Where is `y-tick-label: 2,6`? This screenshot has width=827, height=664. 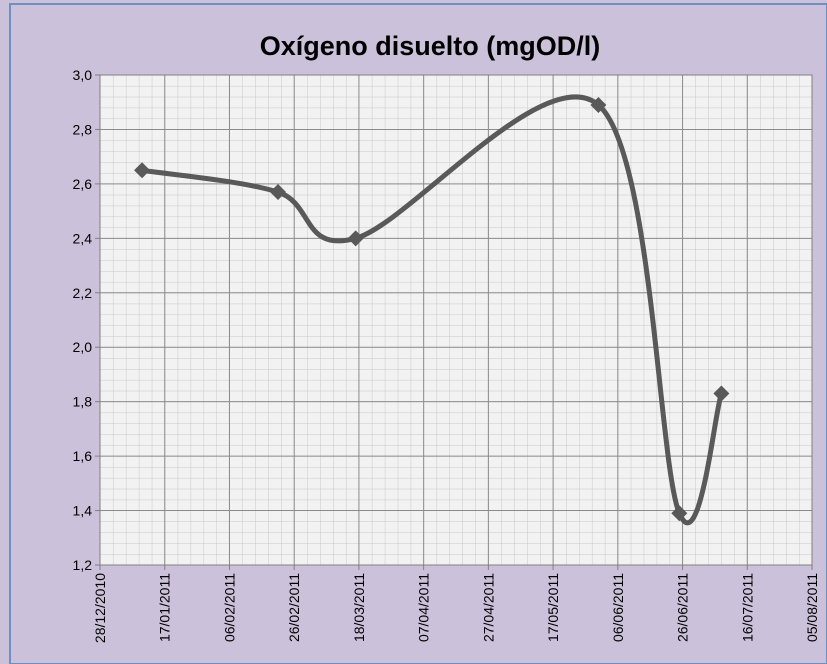
y-tick-label: 2,6 is located at coordinates (83, 184).